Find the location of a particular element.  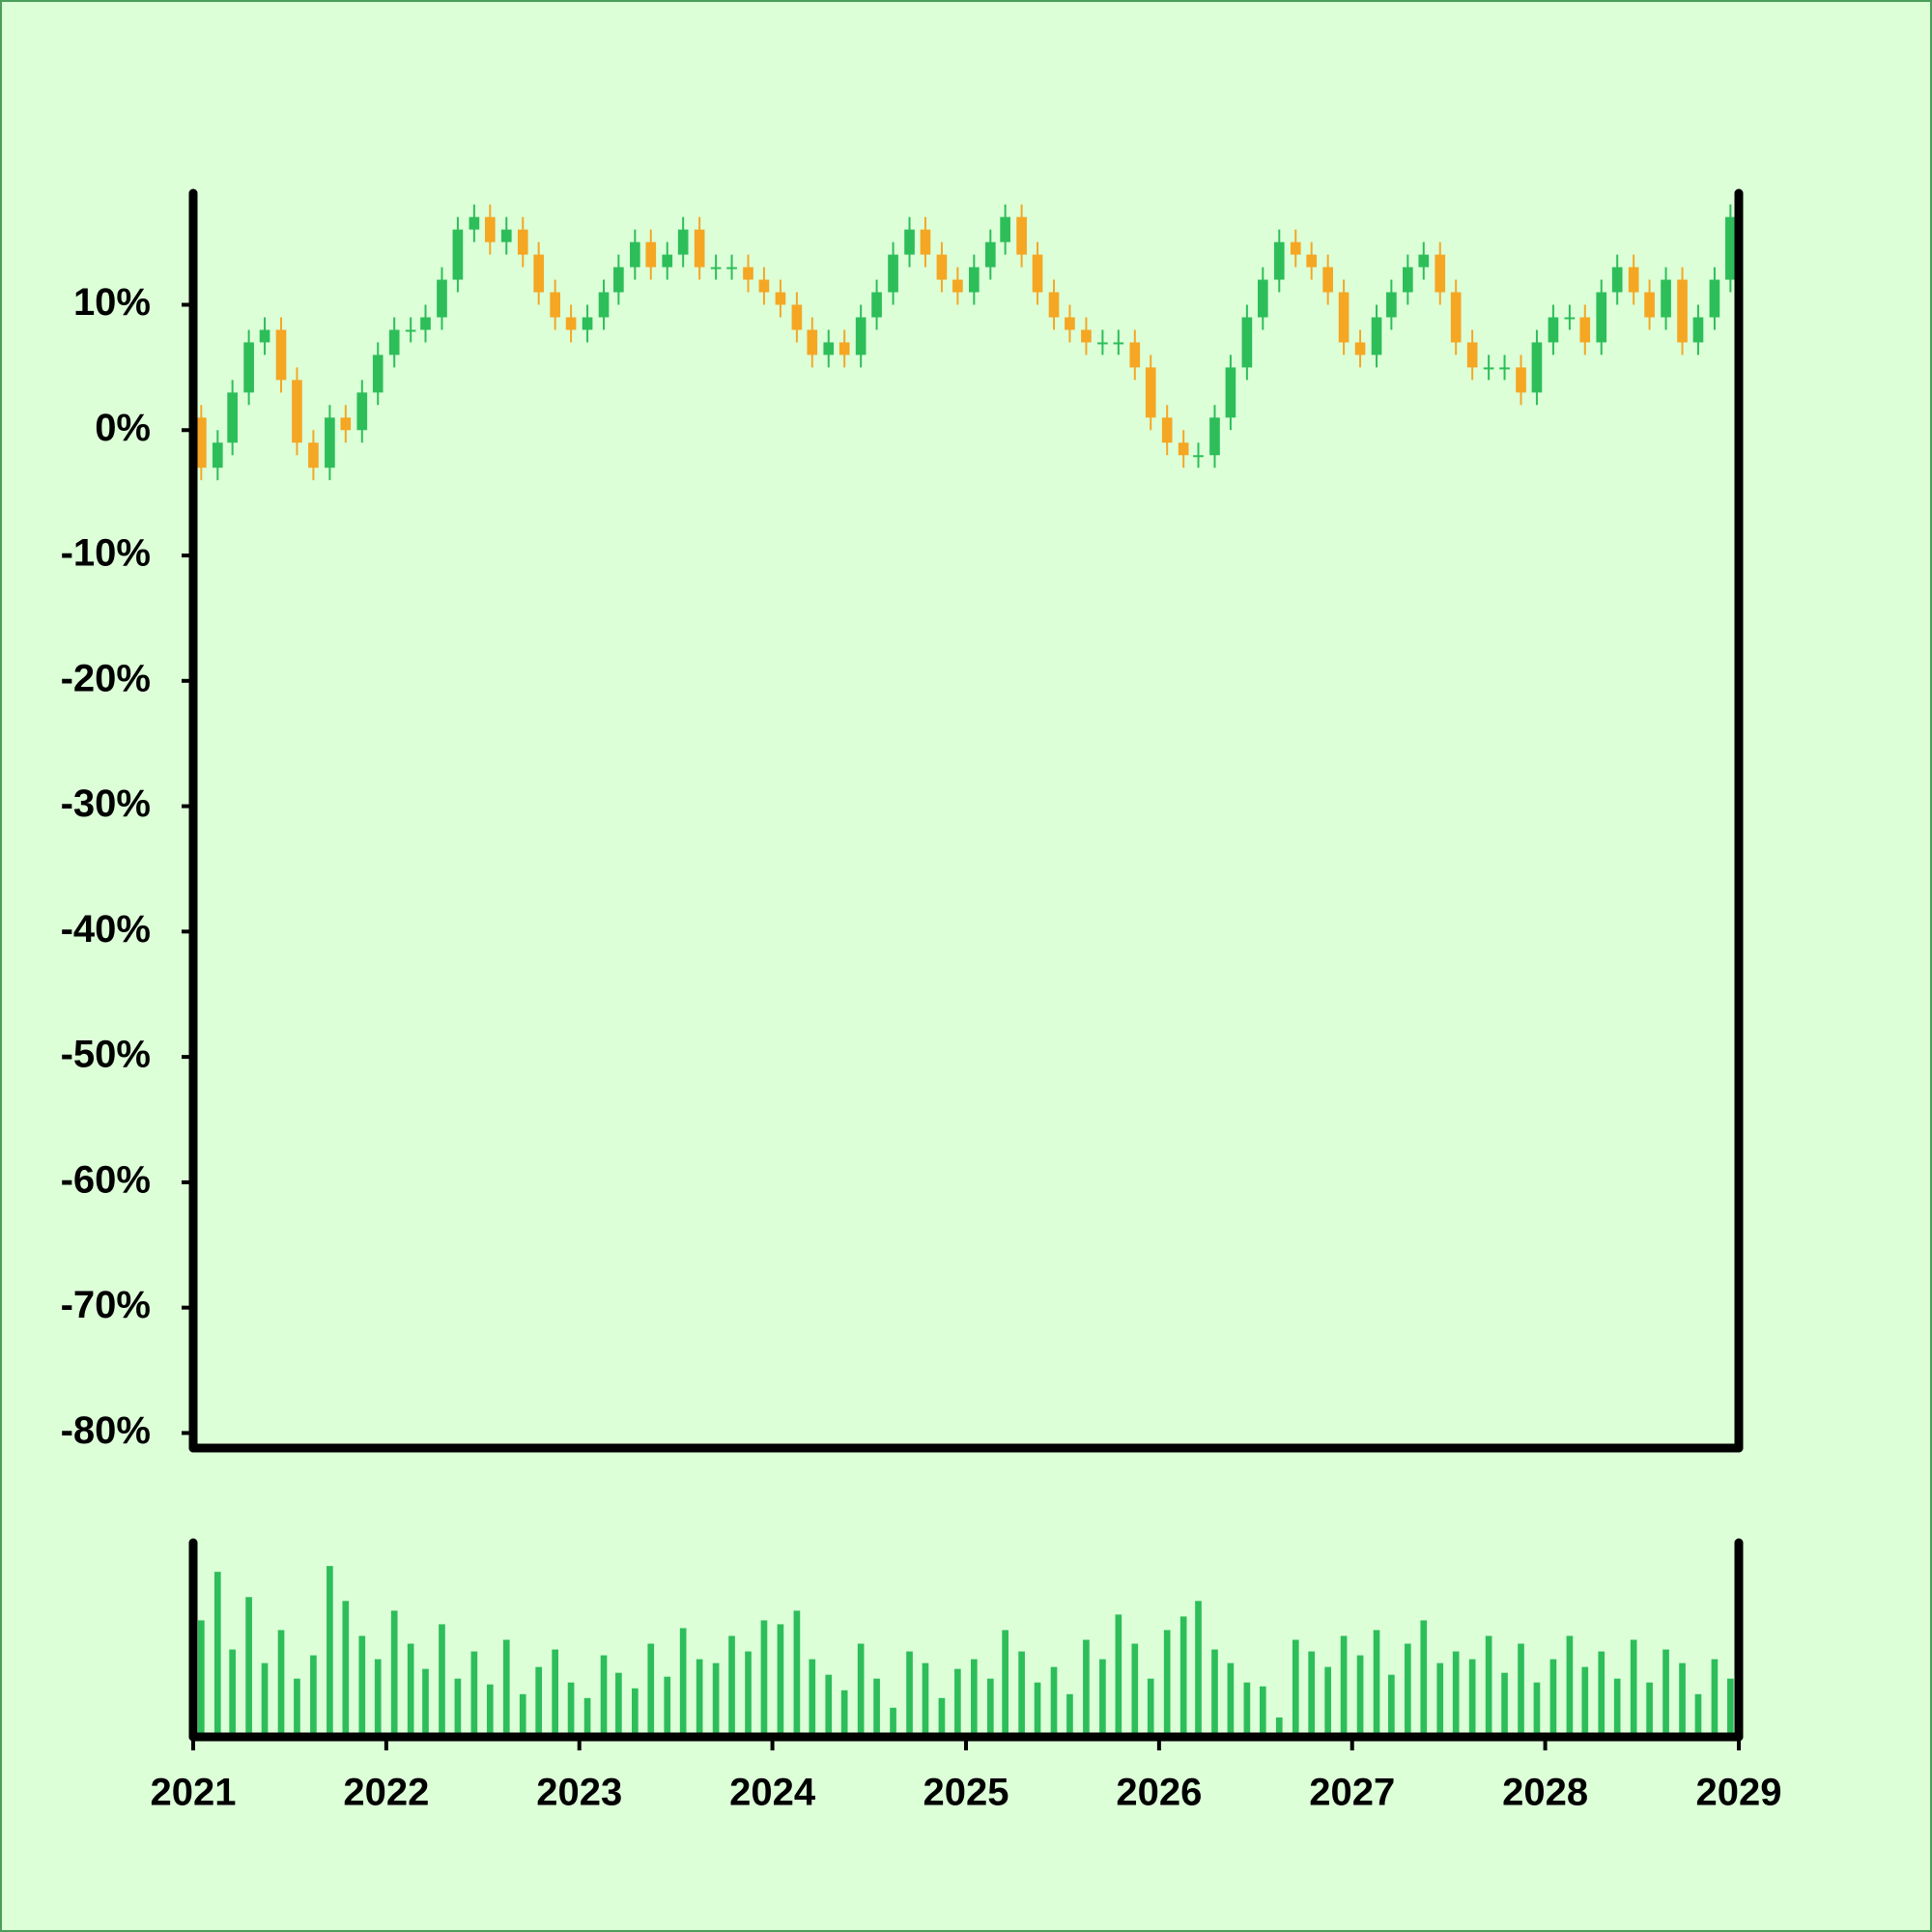

y-tick-label: 0% is located at coordinates (123, 428).